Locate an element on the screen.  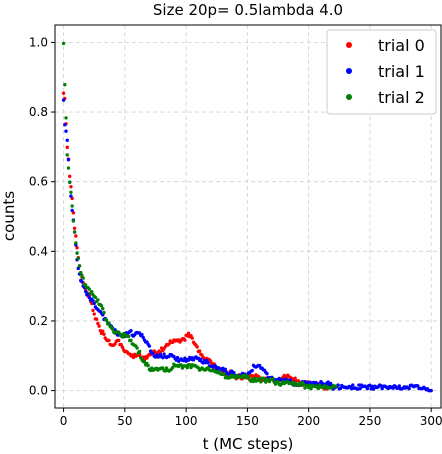
legend-label: trial 1 is located at coordinates (401, 71).